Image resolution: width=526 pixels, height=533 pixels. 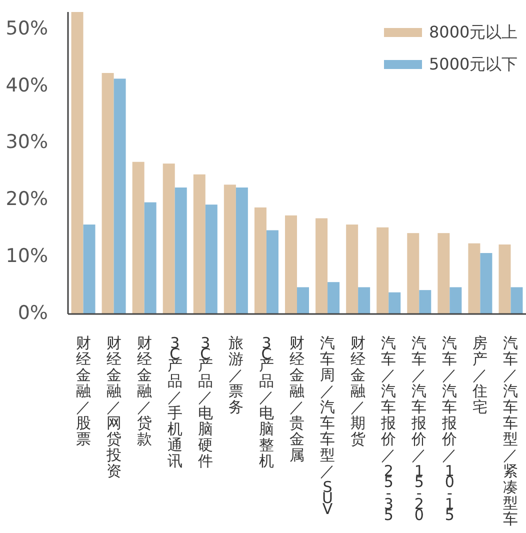 I want to click on x-tick-label: 财经金融／股票, so click(x=83, y=391).